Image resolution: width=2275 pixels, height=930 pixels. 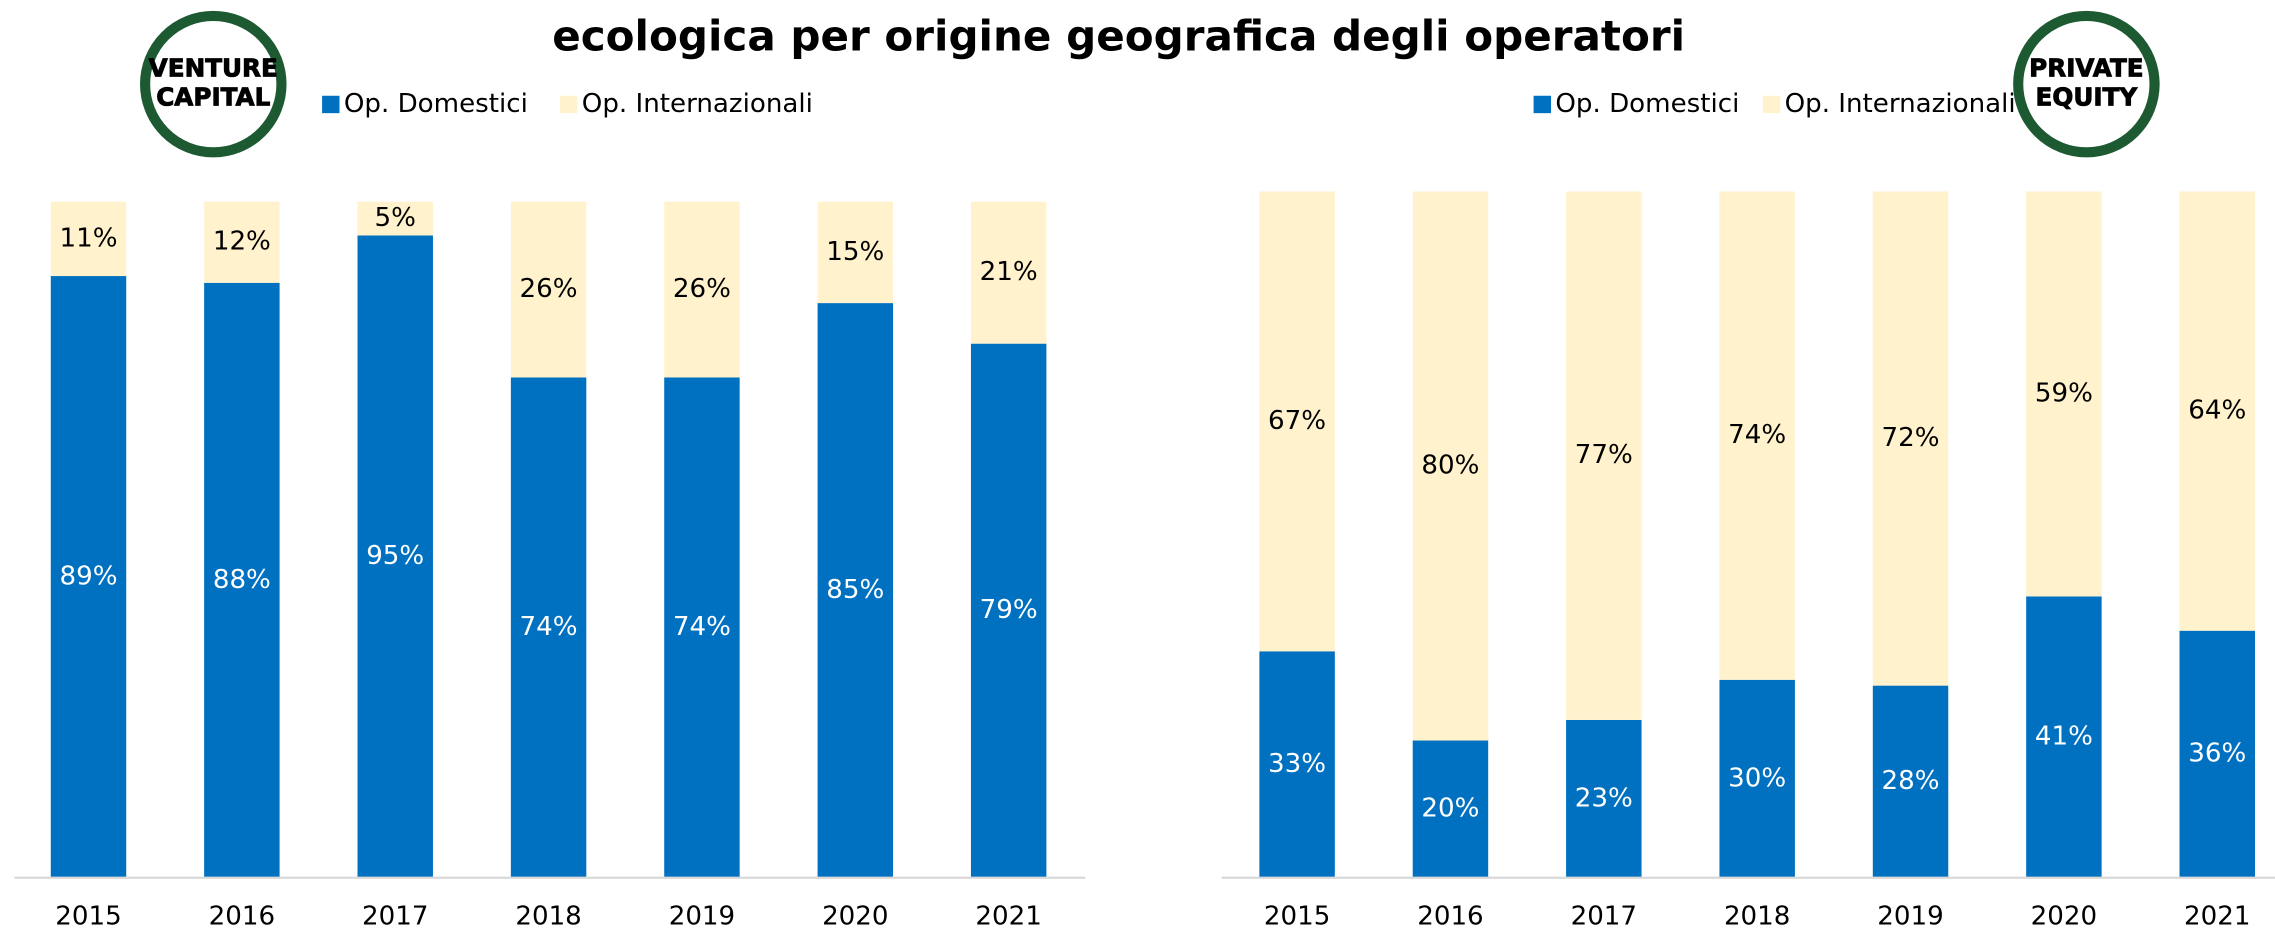 I want to click on data-label: 79%, so click(x=1009, y=610).